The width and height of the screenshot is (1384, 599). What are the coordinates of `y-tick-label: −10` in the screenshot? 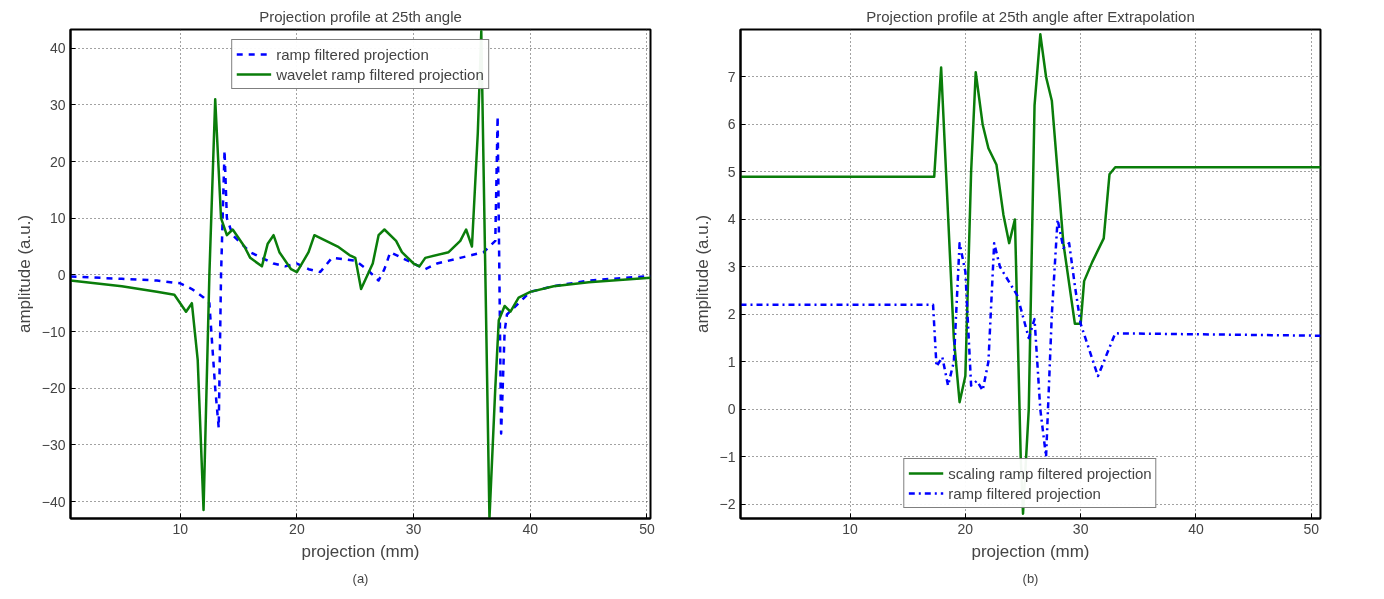 It's located at (53, 331).